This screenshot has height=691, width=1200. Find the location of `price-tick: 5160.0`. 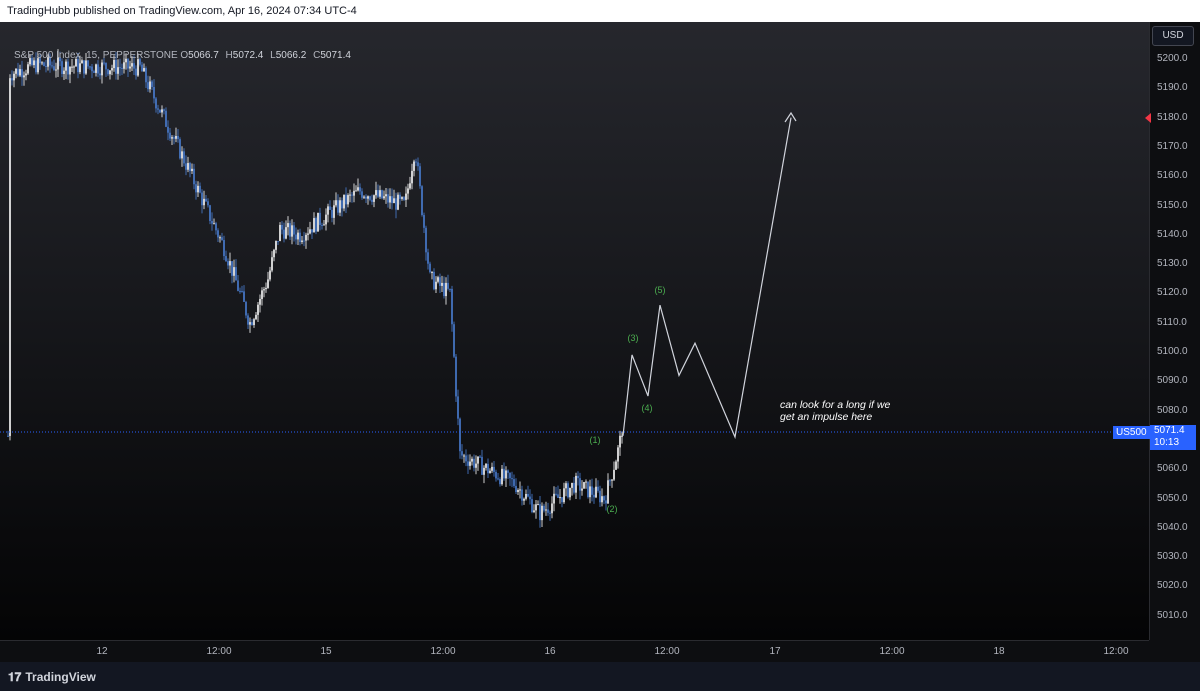

price-tick: 5160.0 is located at coordinates (1172, 176).